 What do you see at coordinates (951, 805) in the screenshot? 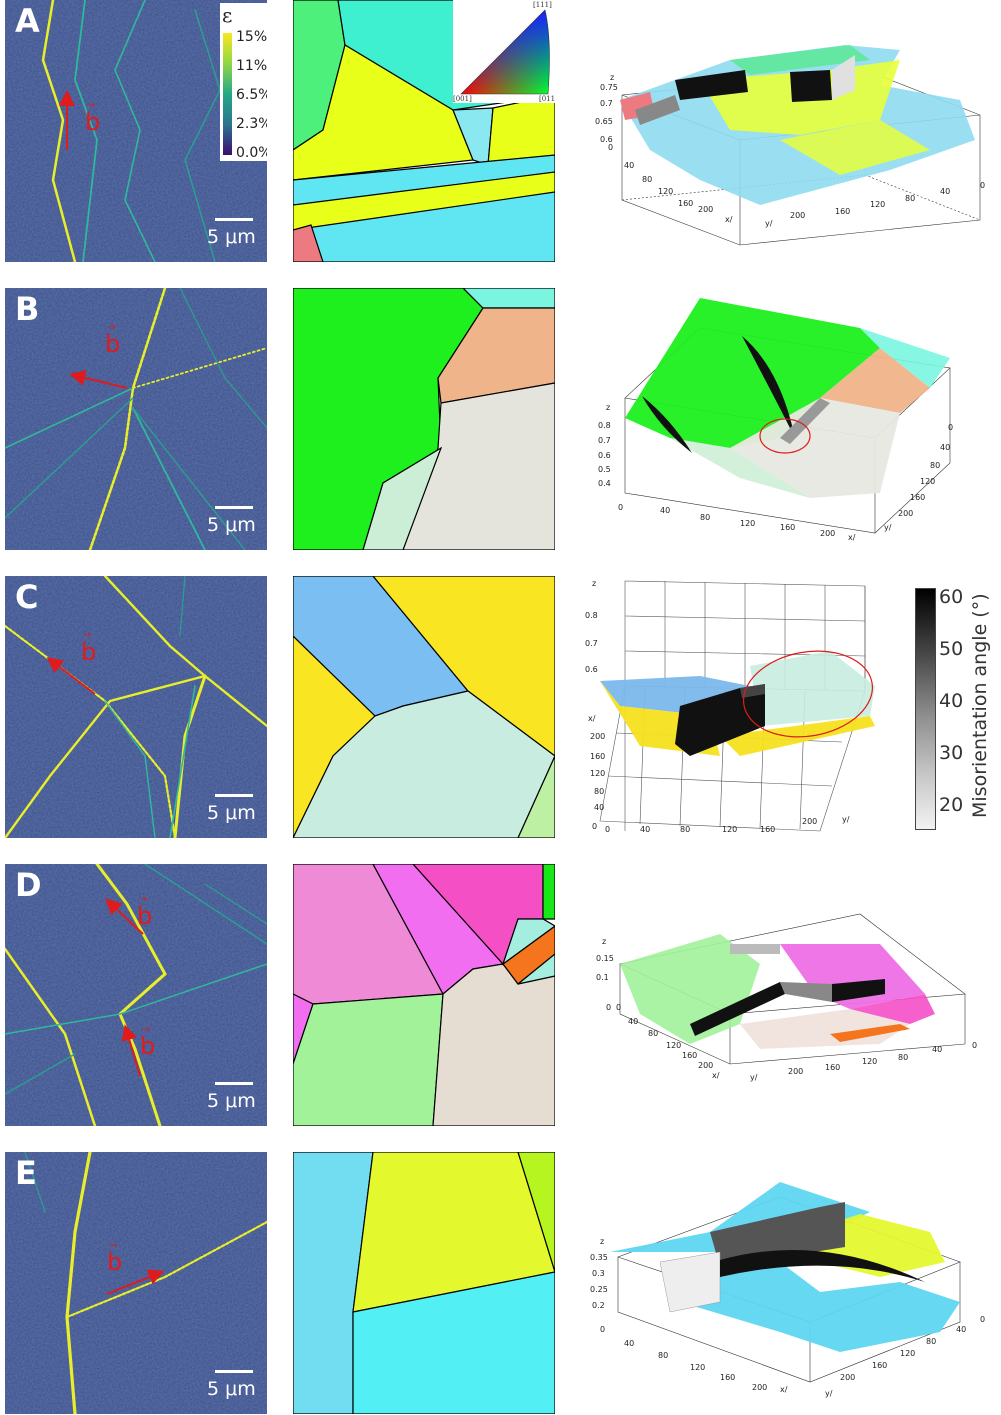
I see `misorientation-tick: 20` at bounding box center [951, 805].